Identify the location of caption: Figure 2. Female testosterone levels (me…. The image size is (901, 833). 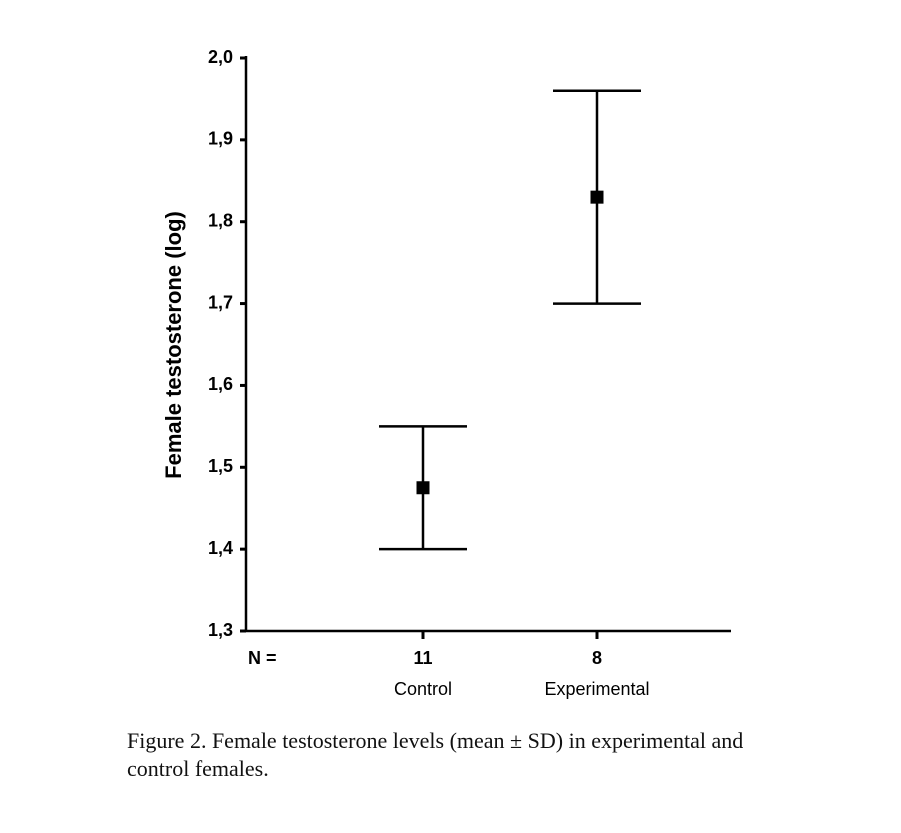
(435, 754).